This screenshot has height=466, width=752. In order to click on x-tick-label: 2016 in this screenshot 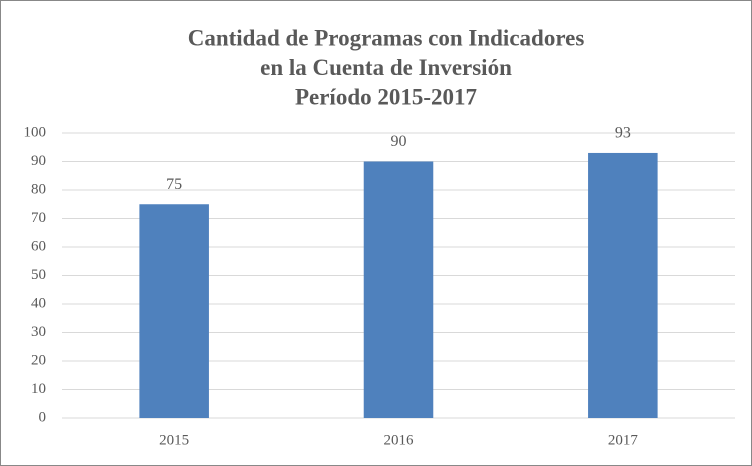, I will do `click(399, 440)`.